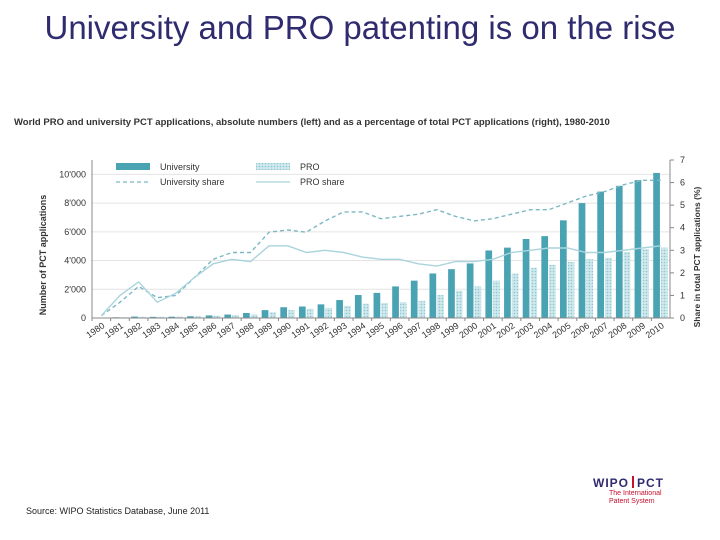 This screenshot has width=720, height=540. Describe the element at coordinates (633, 482) in the screenshot. I see `logo-divider` at that location.